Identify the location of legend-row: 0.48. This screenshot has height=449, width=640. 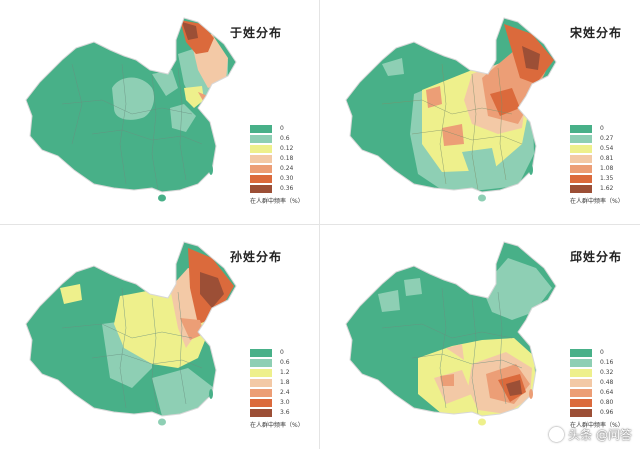
(591, 383).